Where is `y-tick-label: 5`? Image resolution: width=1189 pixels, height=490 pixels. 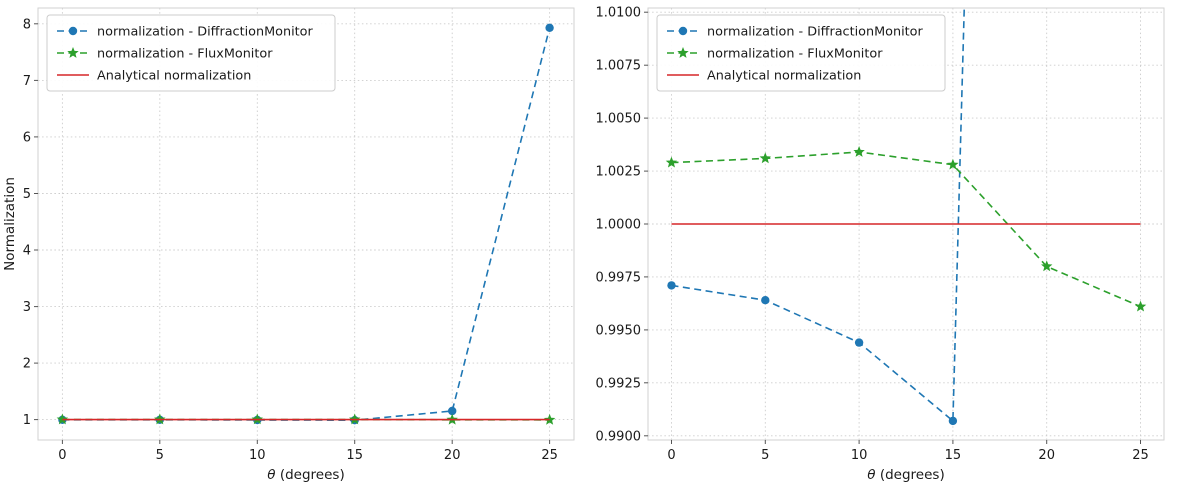
y-tick-label: 5 is located at coordinates (27, 194).